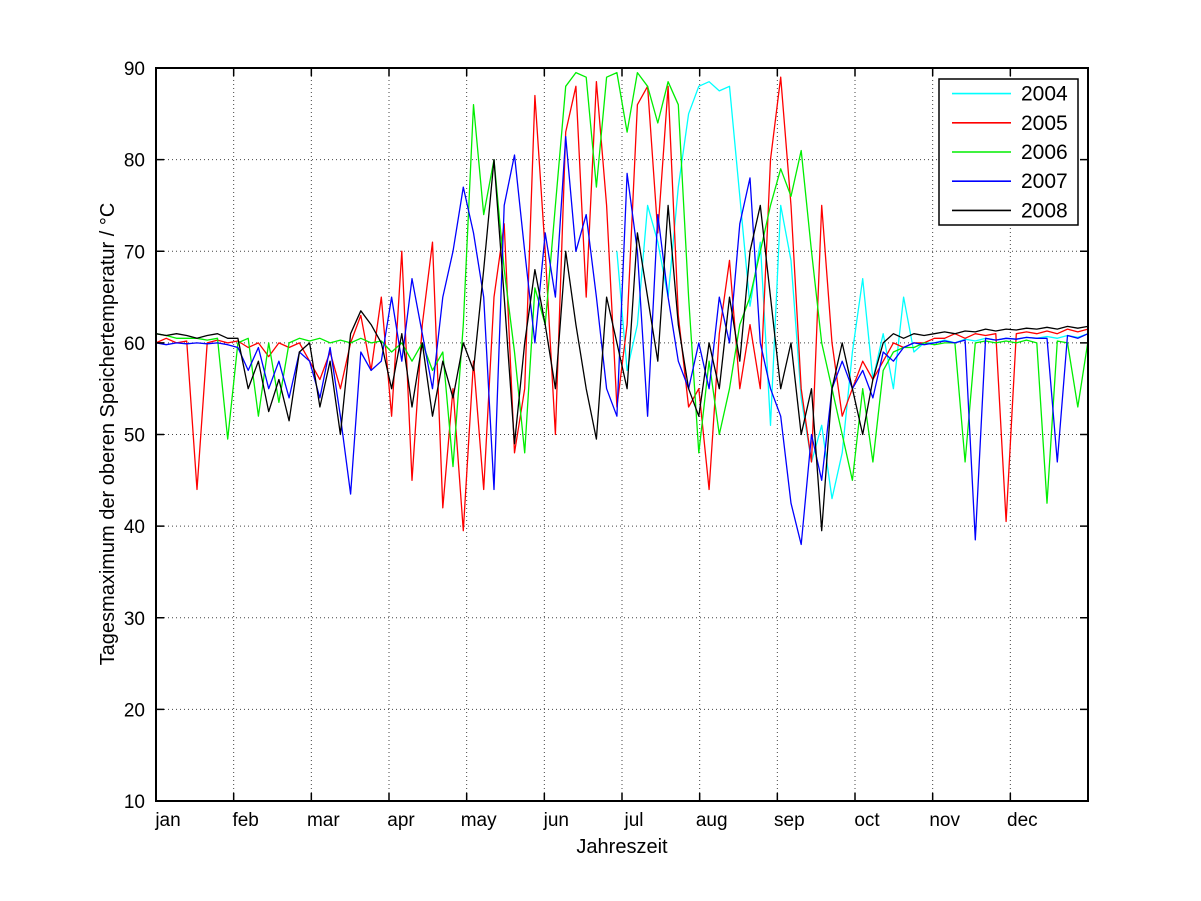 The width and height of the screenshot is (1201, 901). Describe the element at coordinates (479, 820) in the screenshot. I see `x-tick-label-may: may` at that location.